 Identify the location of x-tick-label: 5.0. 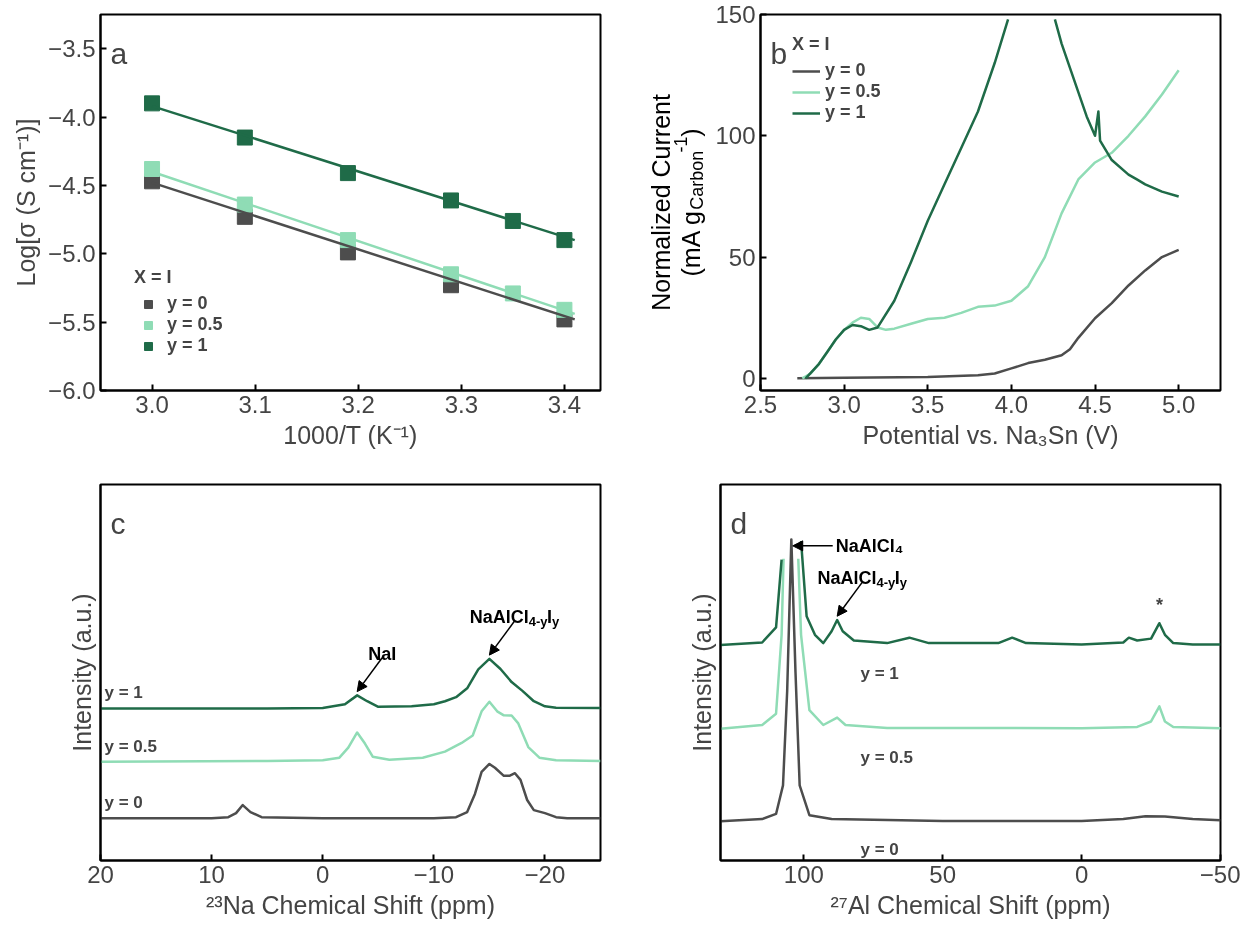
(1179, 404).